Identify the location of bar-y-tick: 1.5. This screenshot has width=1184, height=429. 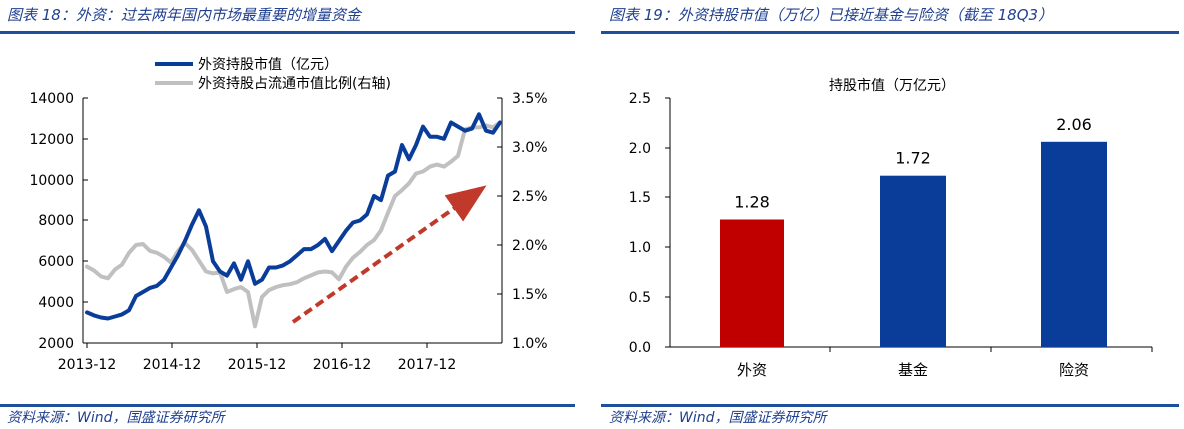
(649, 198).